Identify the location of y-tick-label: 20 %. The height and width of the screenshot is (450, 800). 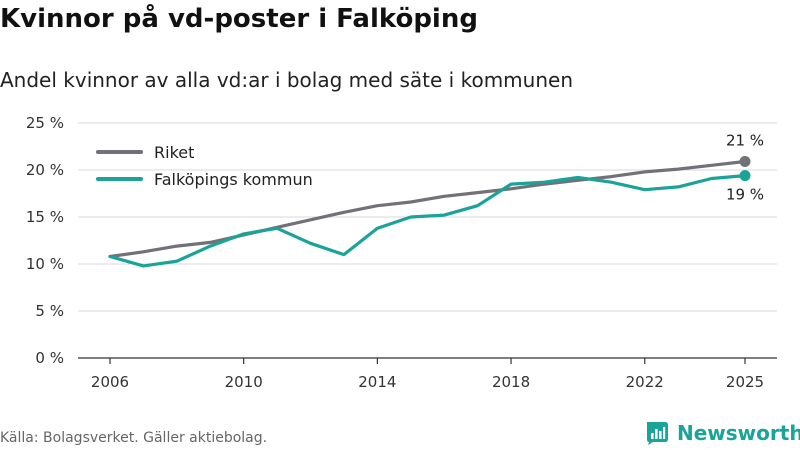
(45, 170).